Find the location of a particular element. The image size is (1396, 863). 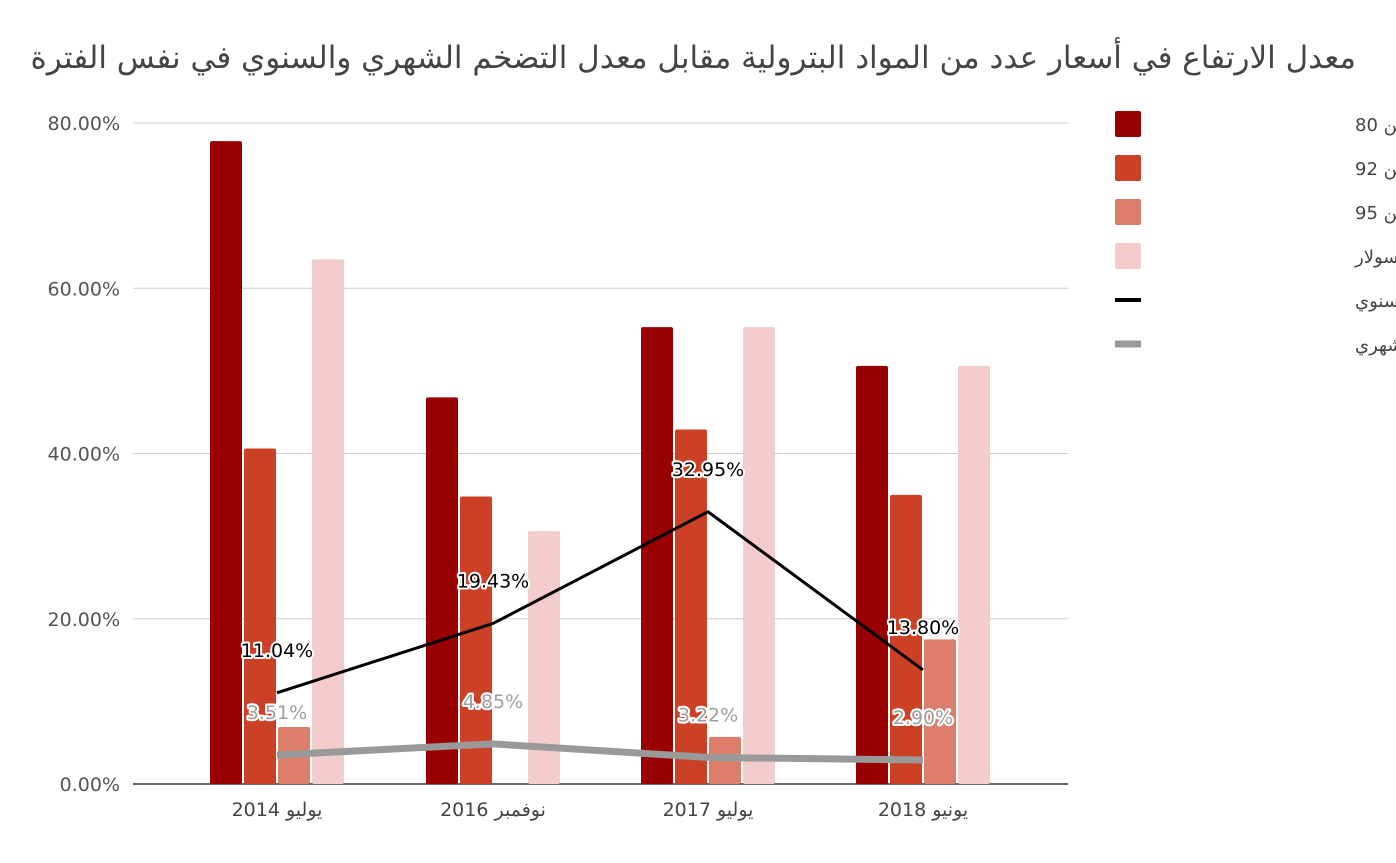

legend-label: التغير في التضخم الشهري is located at coordinates (1375, 345).